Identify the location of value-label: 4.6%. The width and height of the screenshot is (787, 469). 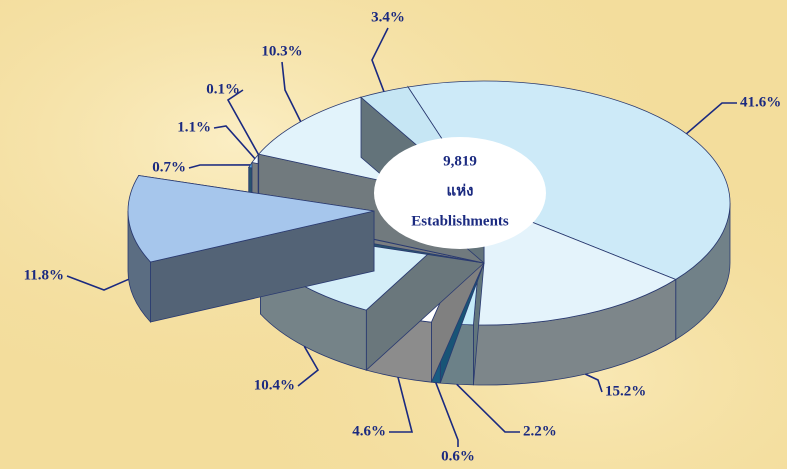
(369, 431).